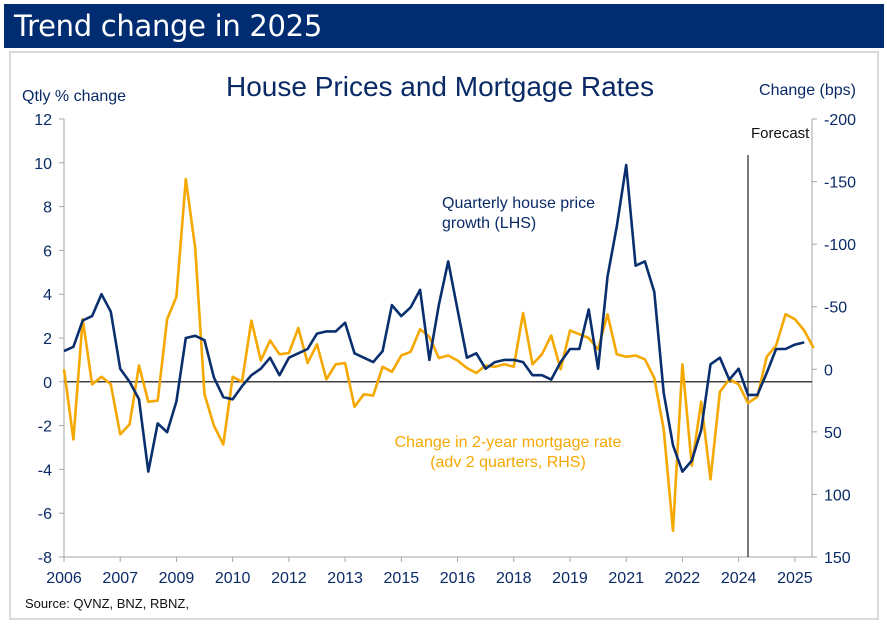 This screenshot has width=887, height=624. I want to click on left-tick-label: 6, so click(47, 251).